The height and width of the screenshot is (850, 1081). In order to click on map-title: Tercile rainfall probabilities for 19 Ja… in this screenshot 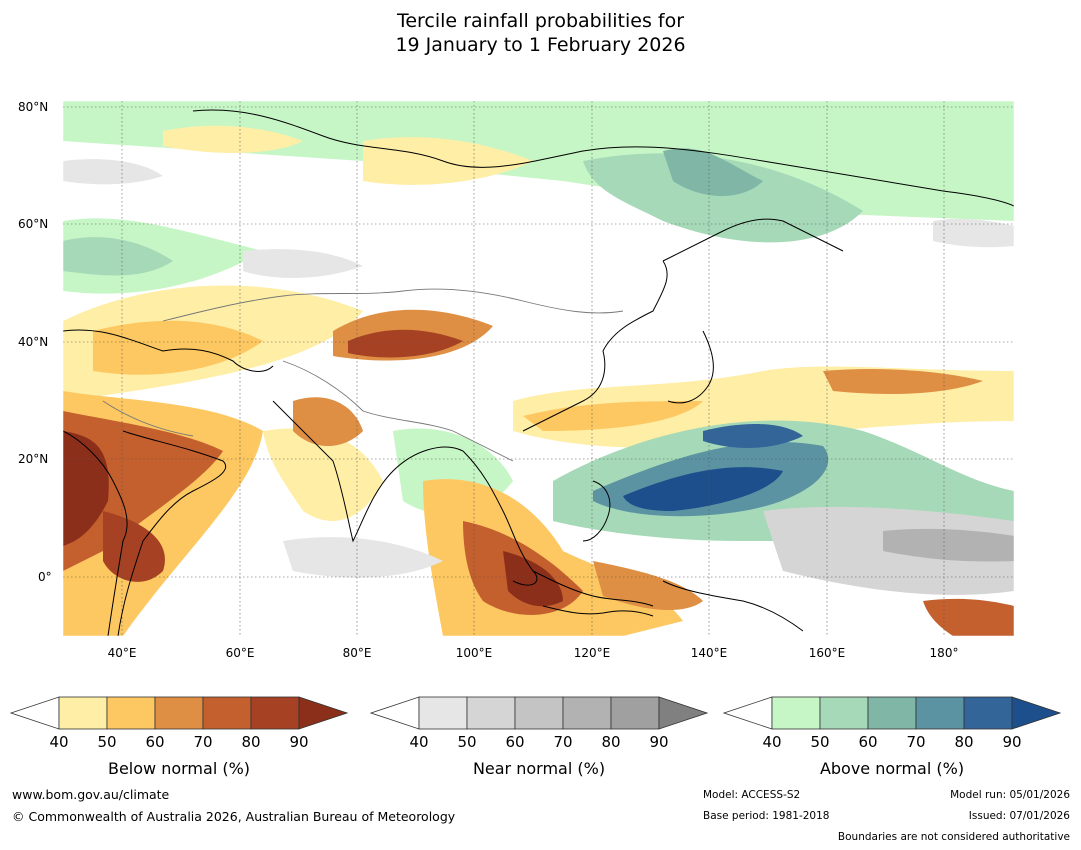, I will do `click(540, 33)`.